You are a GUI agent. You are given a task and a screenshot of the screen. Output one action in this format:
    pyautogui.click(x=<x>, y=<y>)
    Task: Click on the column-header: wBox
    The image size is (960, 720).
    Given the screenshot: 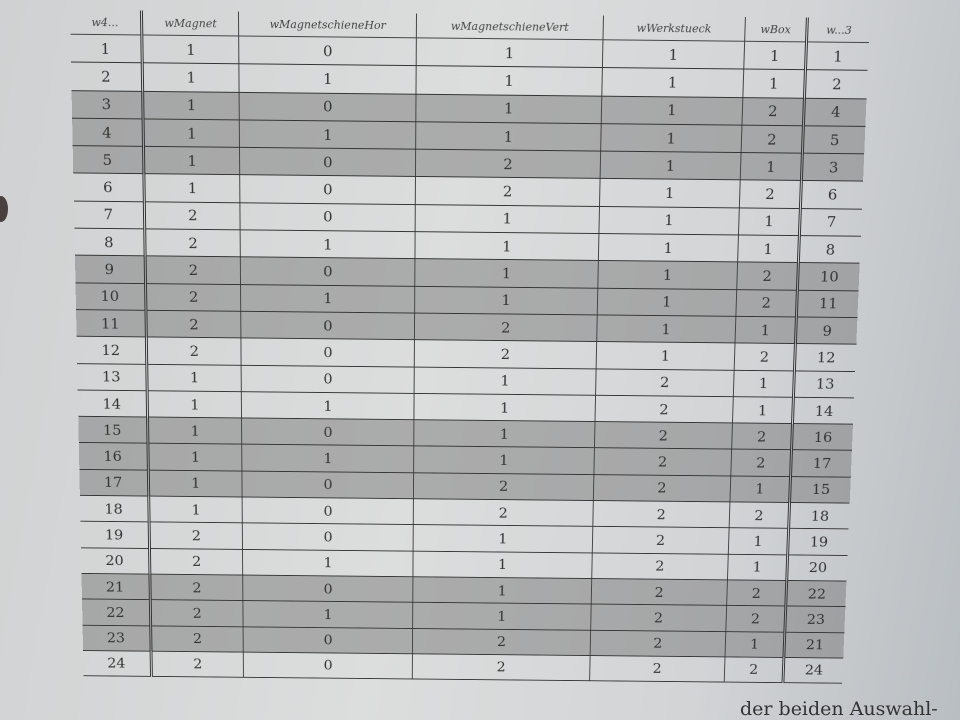 What is the action you would take?
    pyautogui.click(x=776, y=29)
    